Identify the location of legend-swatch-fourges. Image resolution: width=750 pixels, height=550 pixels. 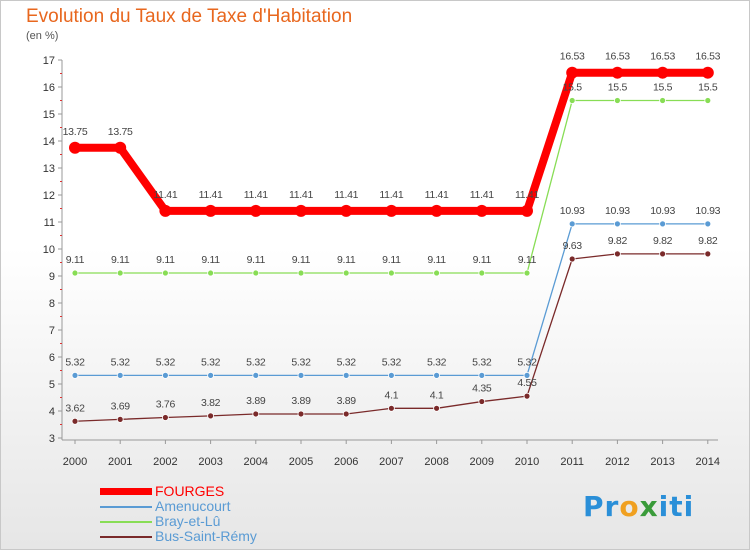
(126, 491).